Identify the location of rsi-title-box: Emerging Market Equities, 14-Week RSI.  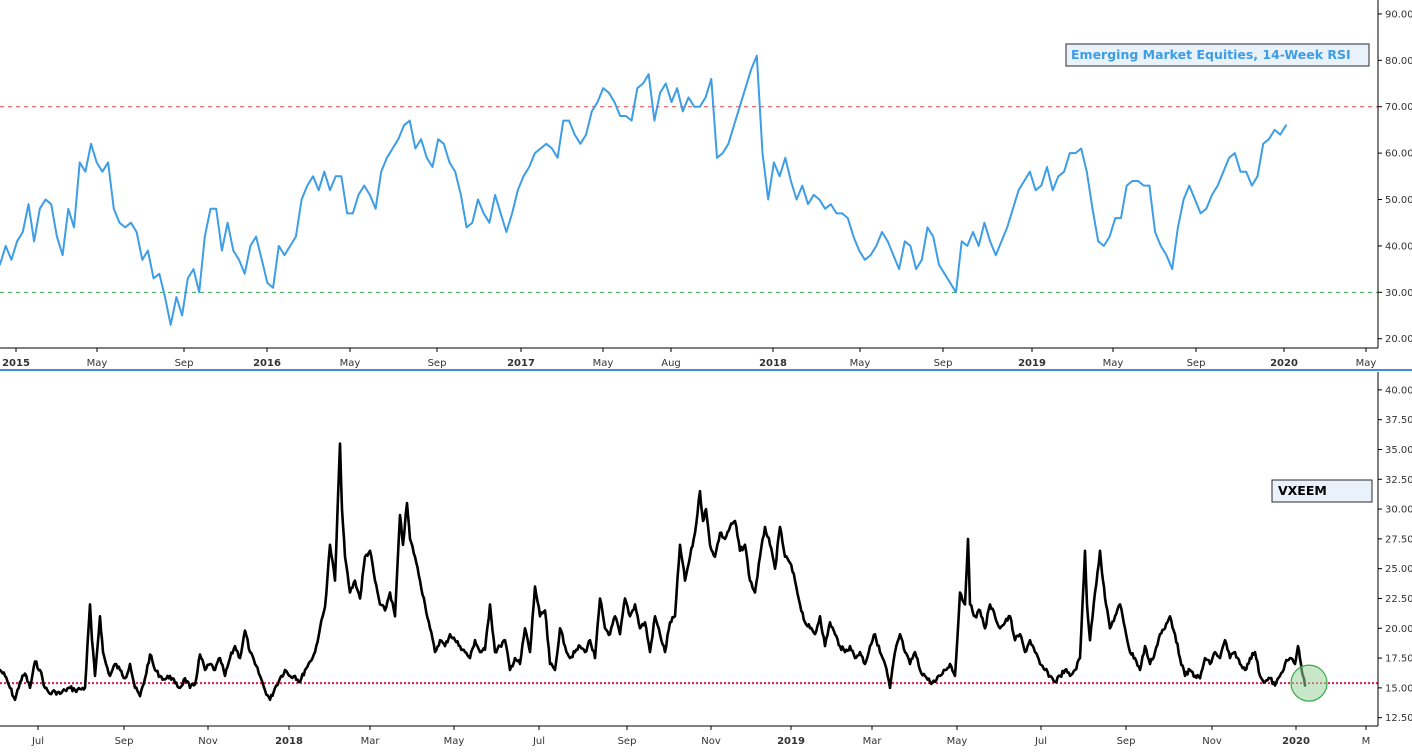
(1217, 55).